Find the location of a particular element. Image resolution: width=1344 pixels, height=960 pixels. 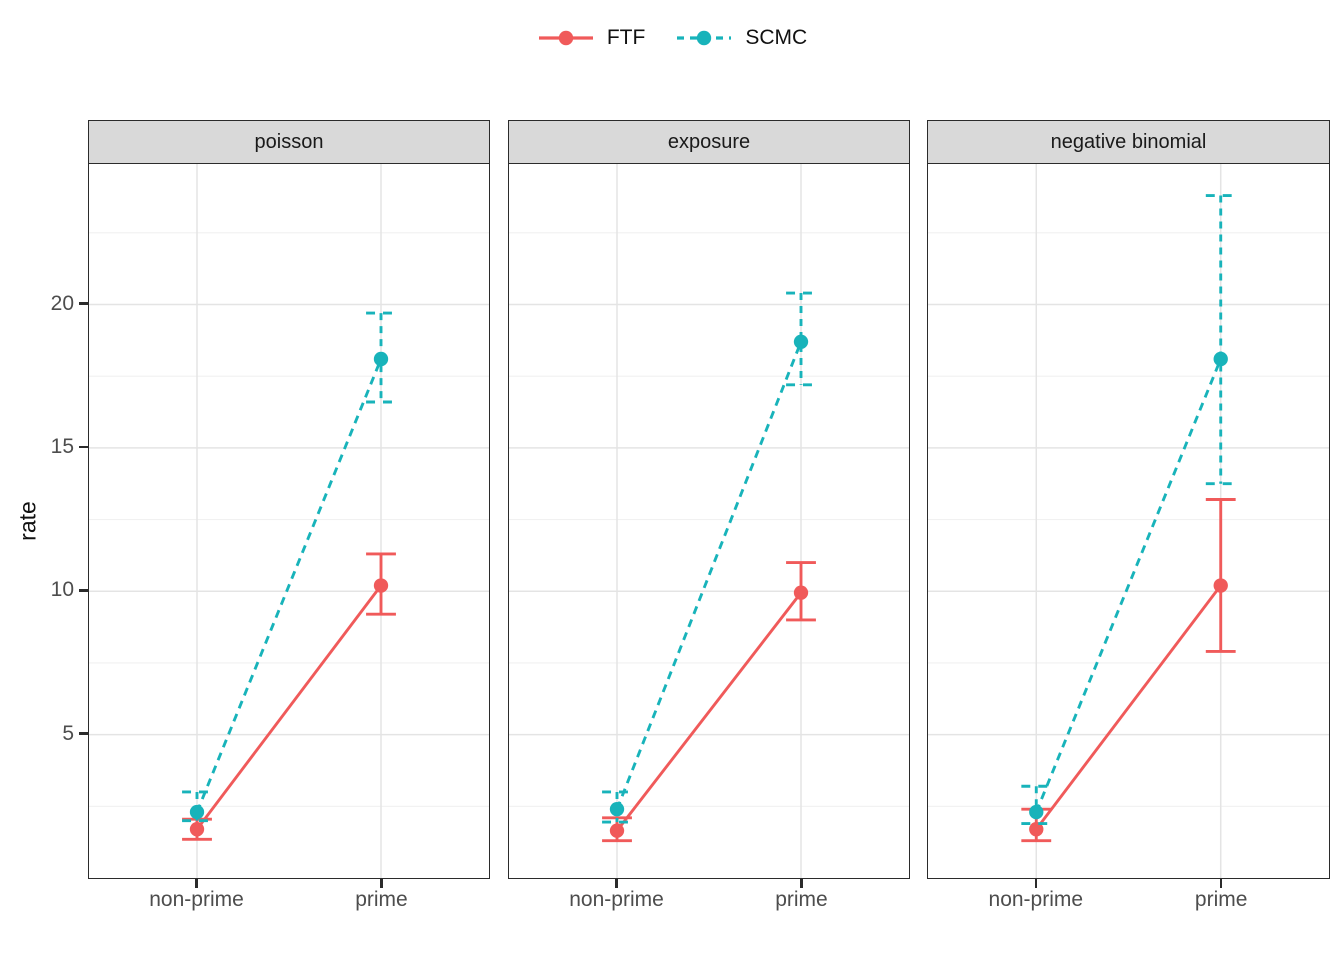

y-tick-label: 20 is located at coordinates (62, 303).